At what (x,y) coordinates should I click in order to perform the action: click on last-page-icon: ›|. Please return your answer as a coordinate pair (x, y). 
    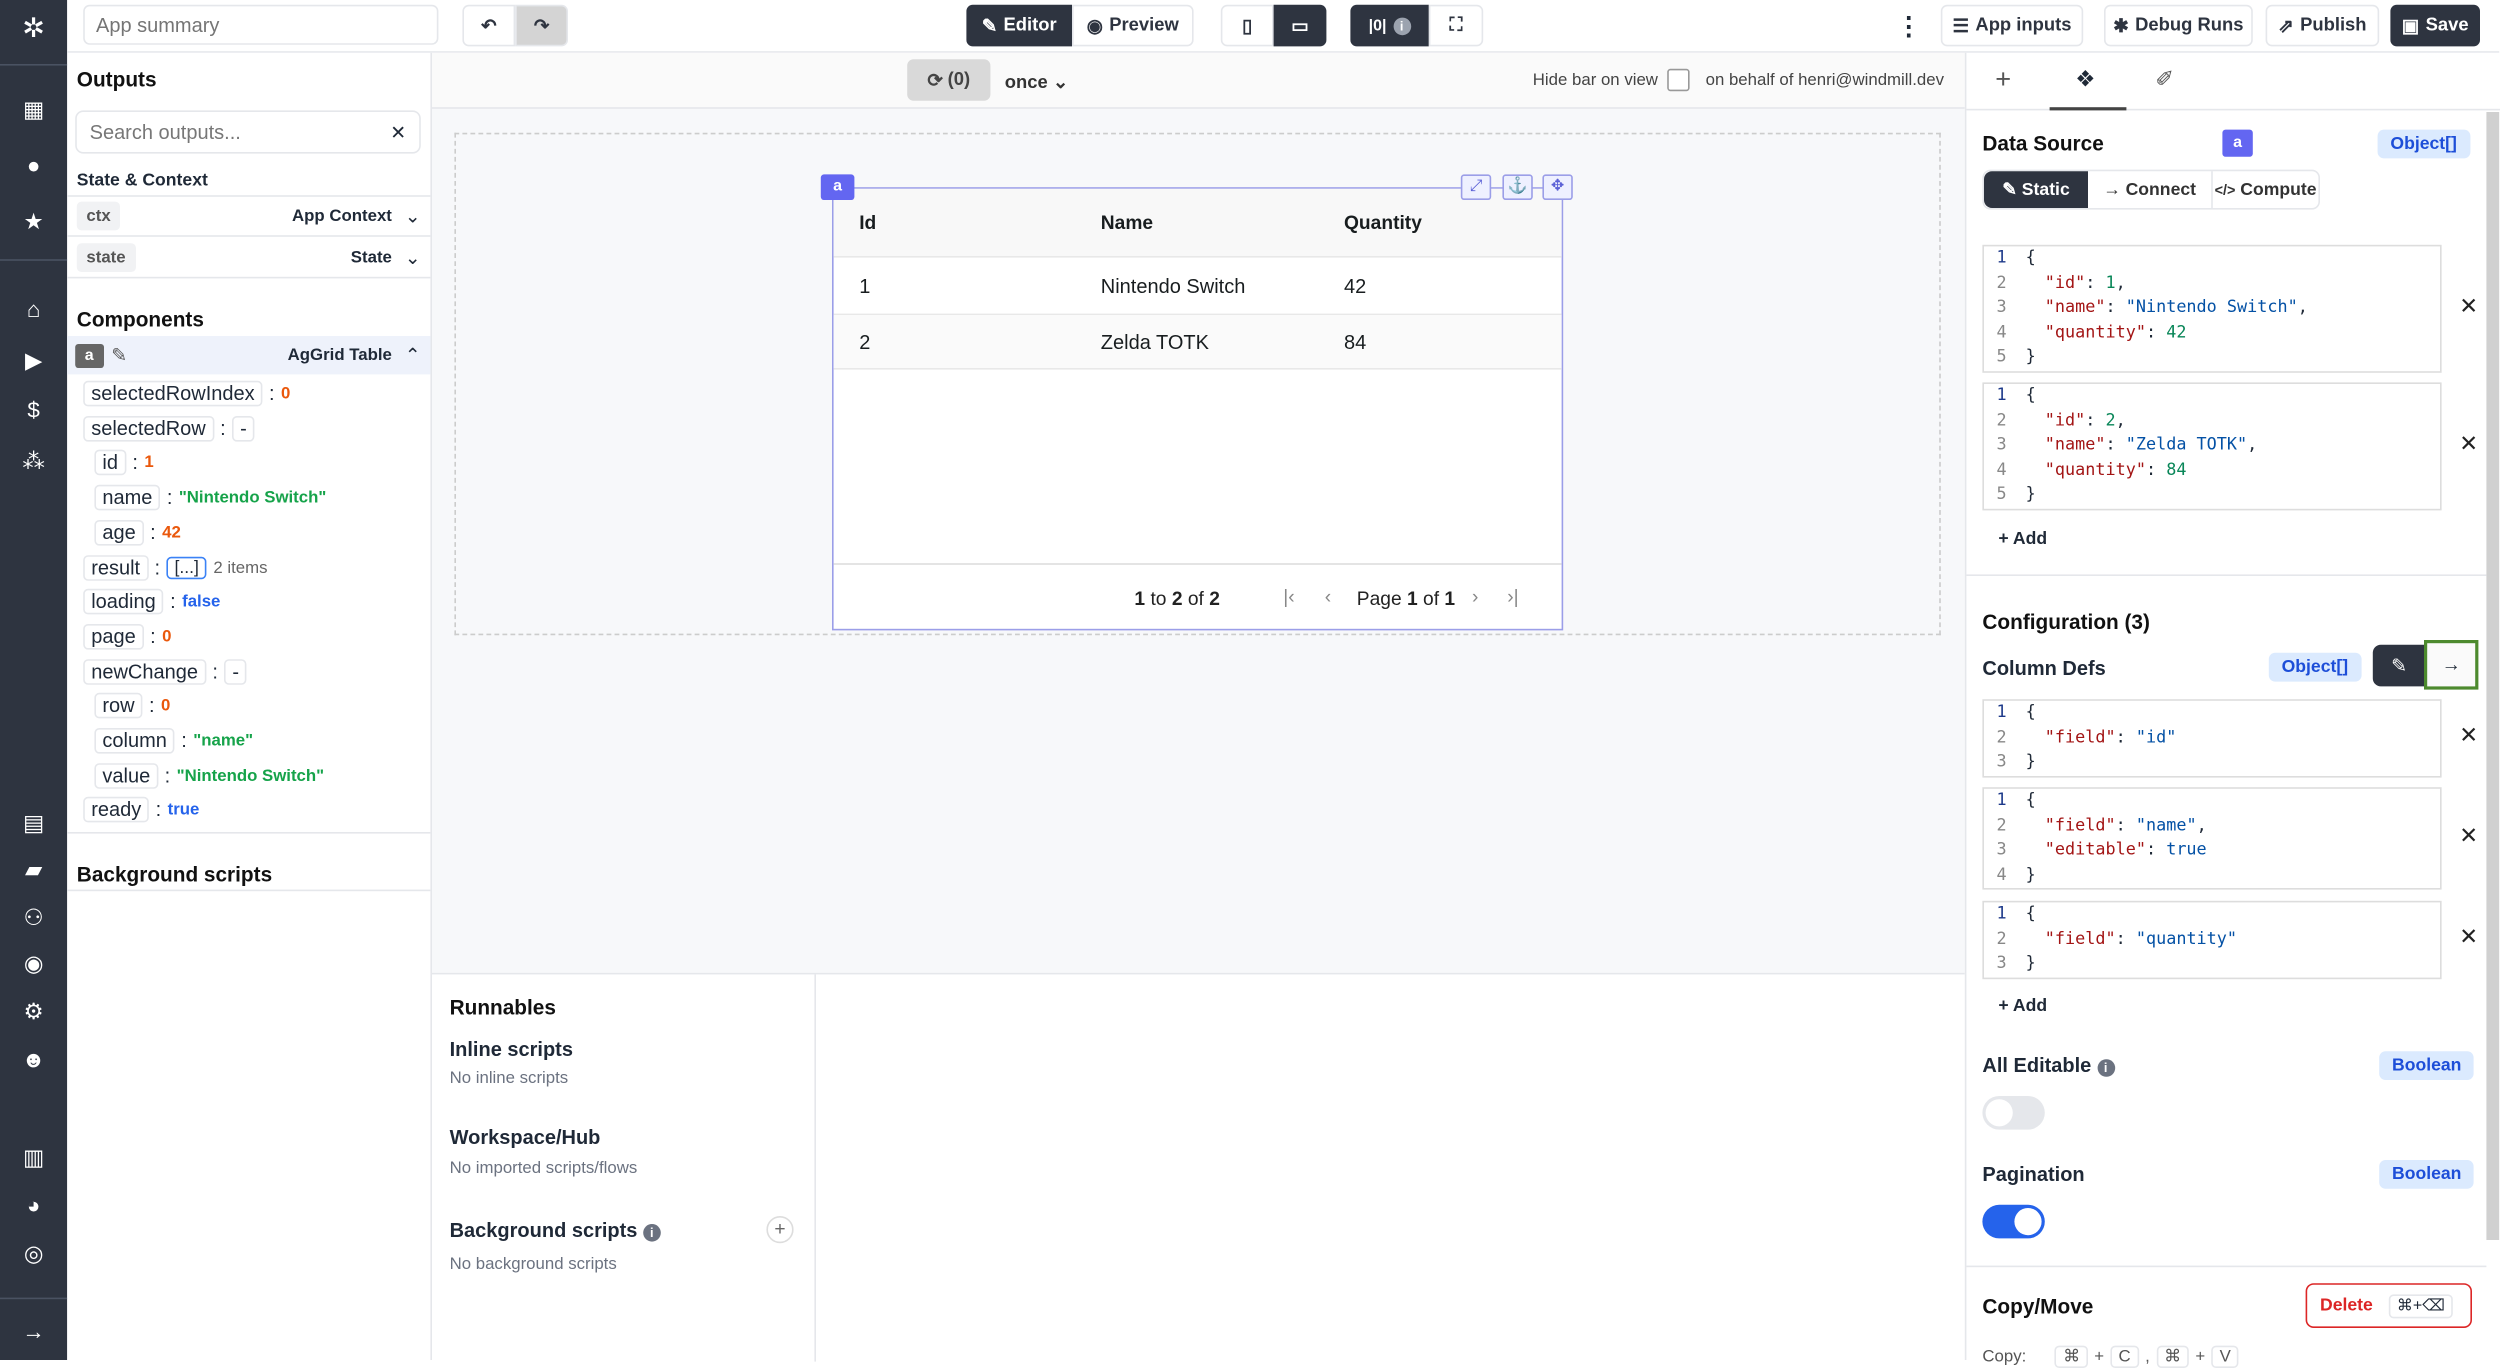
    Looking at the image, I should click on (1513, 596).